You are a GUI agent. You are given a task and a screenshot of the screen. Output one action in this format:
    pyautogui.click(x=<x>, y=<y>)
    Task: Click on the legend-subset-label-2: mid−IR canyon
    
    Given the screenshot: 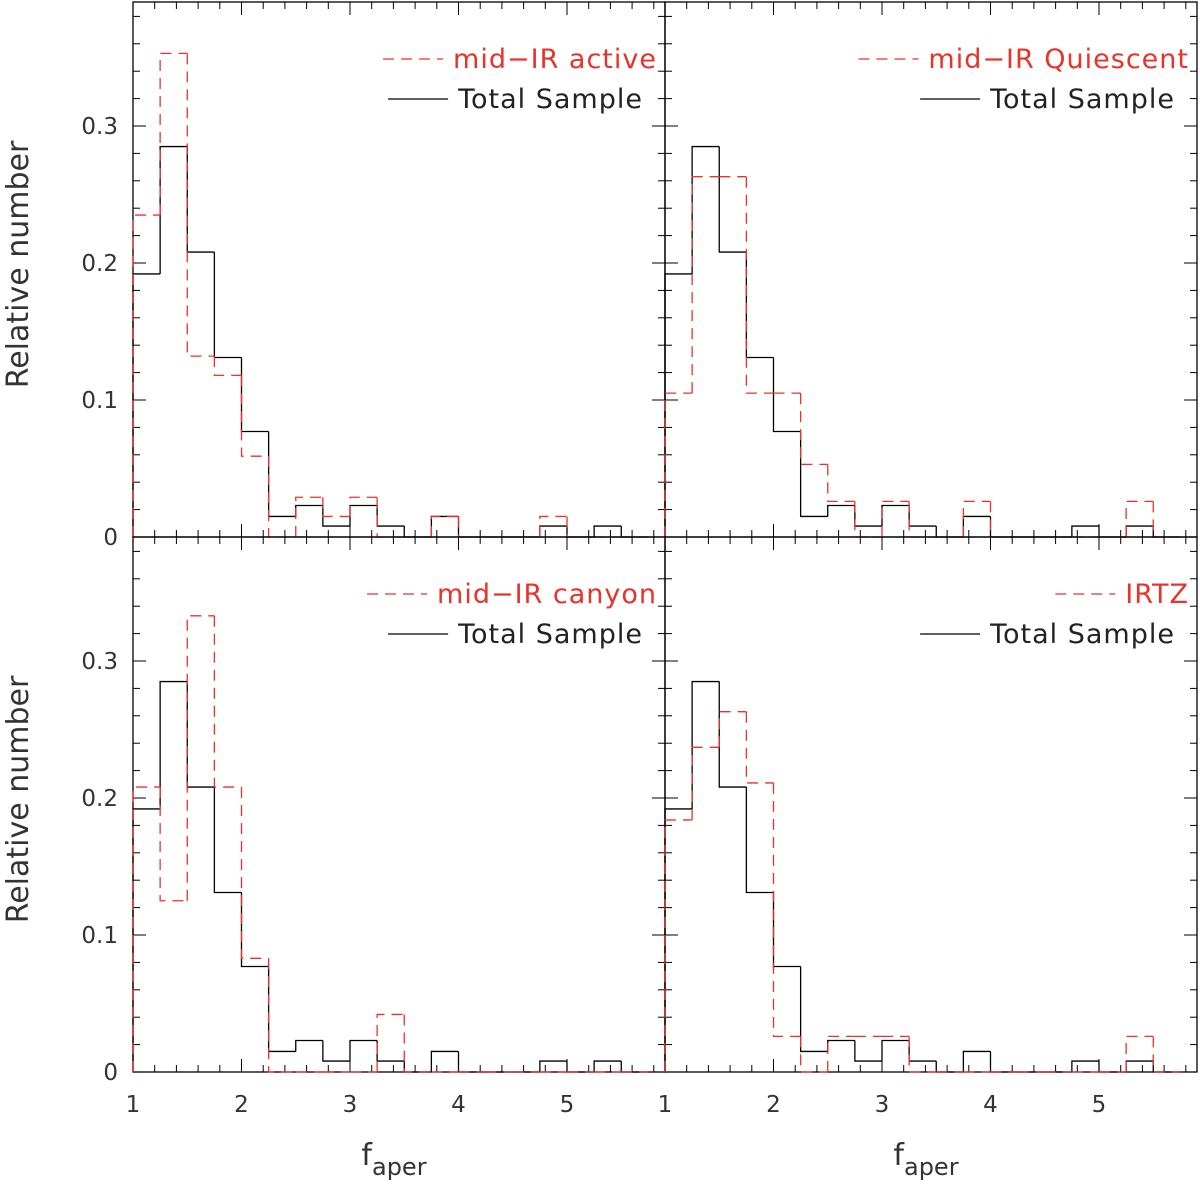 What is the action you would take?
    pyautogui.click(x=547, y=594)
    